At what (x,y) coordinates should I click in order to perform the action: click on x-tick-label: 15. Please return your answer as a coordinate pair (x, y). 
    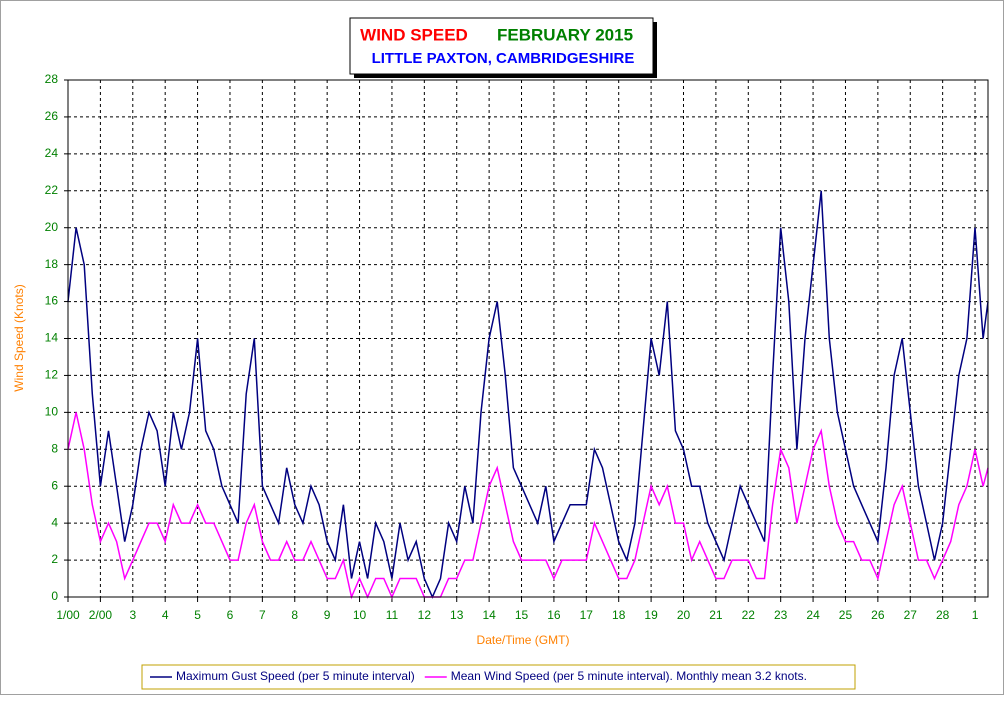
    Looking at the image, I should click on (522, 615).